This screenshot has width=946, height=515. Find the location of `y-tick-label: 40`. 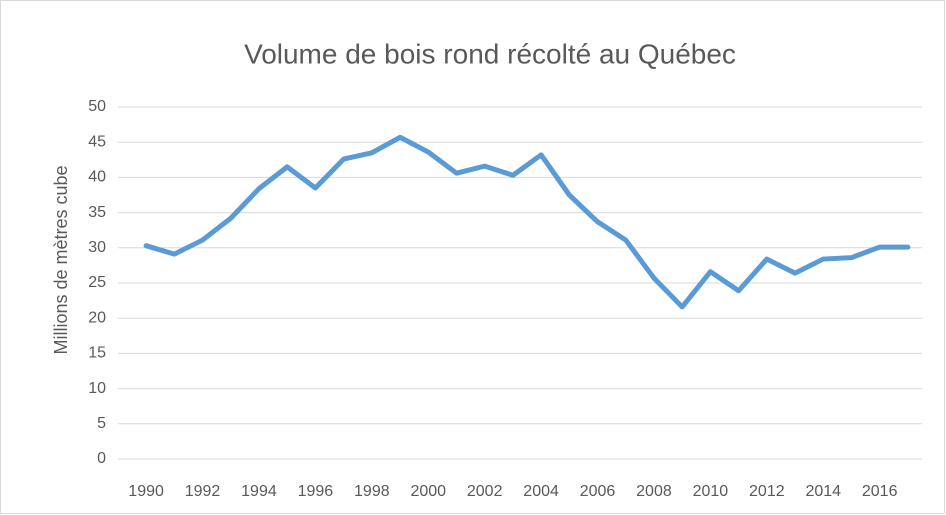

y-tick-label: 40 is located at coordinates (97, 177).